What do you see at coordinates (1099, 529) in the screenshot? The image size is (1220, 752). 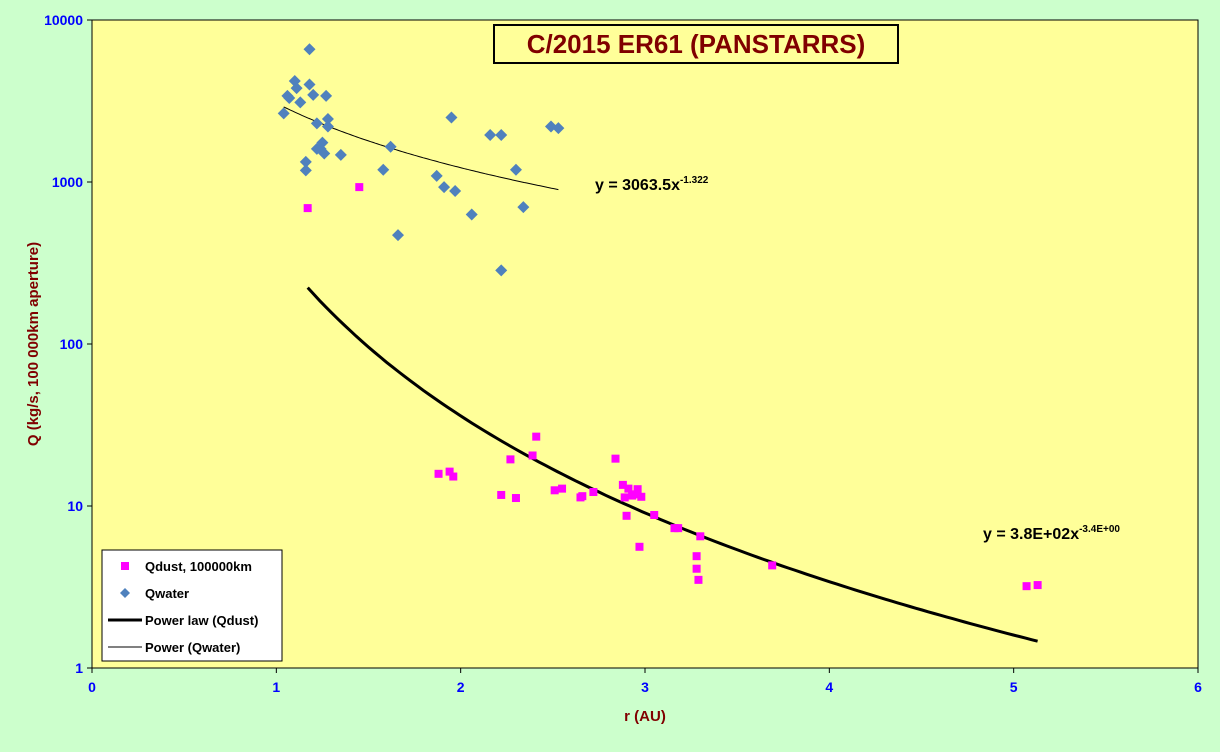 I see `qdust-equation-exponent: -3.4E+00` at bounding box center [1099, 529].